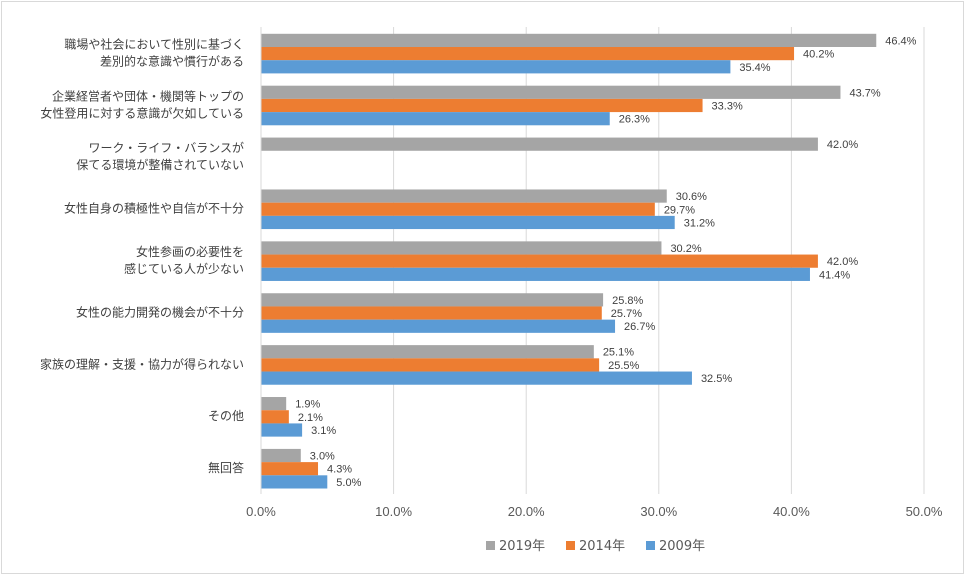 The image size is (965, 575). I want to click on category-label: 家族の理解・支援・協力が得られない, so click(142, 363).